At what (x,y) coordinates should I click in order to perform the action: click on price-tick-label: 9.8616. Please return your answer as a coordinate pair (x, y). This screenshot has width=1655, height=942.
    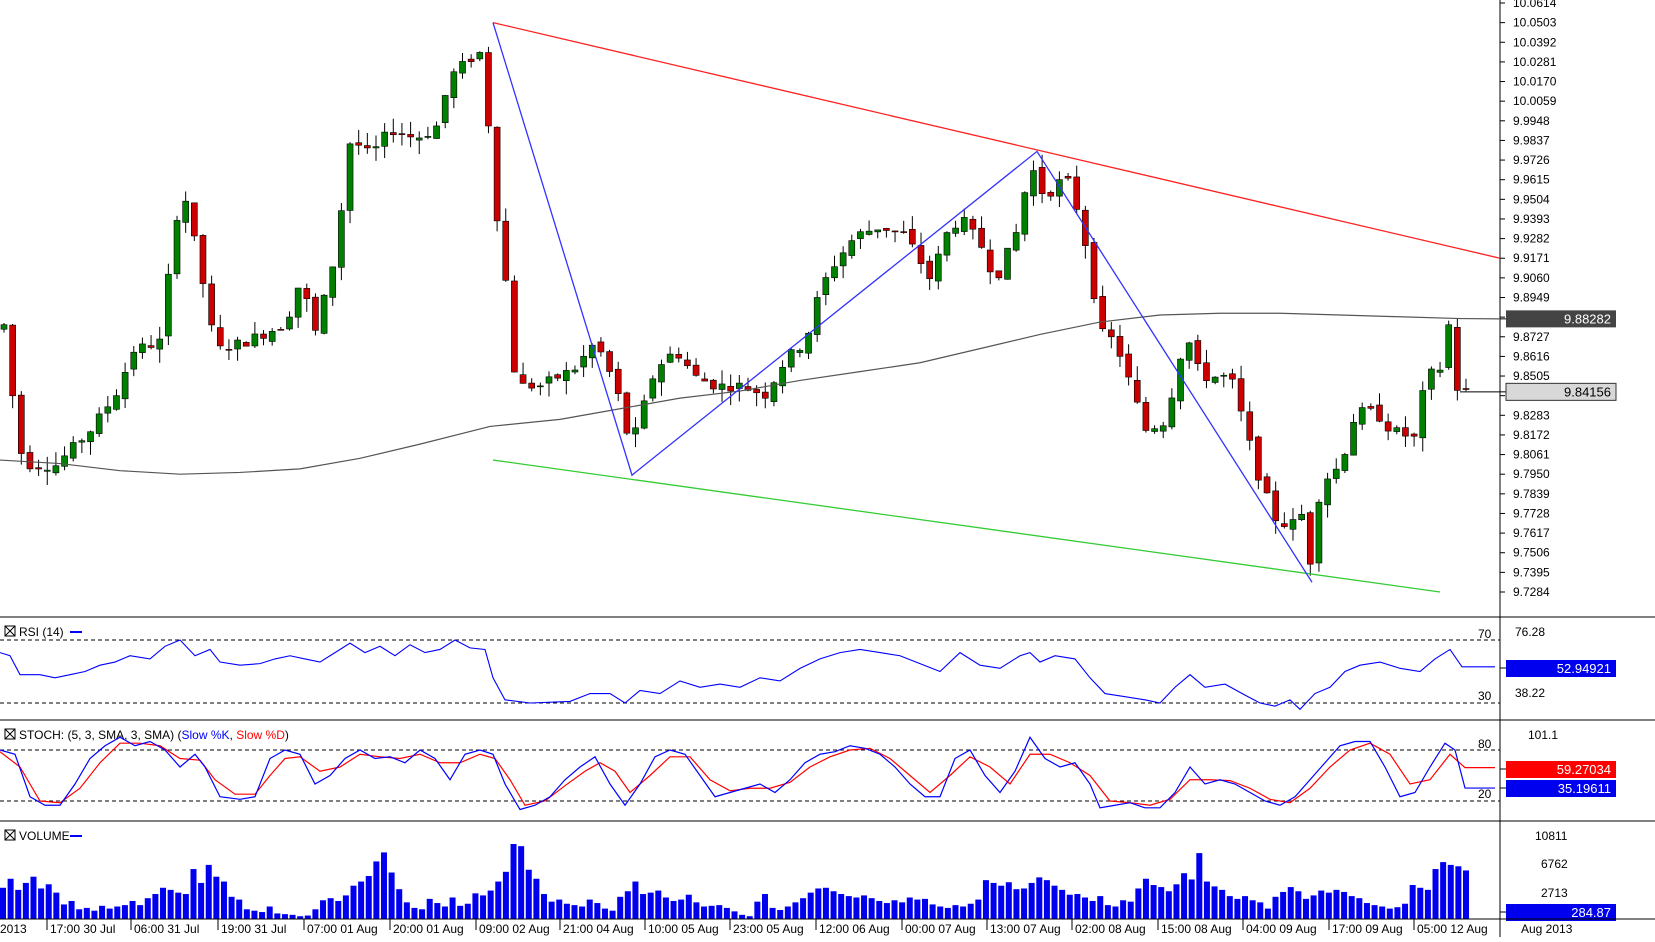
    Looking at the image, I should click on (1531, 356).